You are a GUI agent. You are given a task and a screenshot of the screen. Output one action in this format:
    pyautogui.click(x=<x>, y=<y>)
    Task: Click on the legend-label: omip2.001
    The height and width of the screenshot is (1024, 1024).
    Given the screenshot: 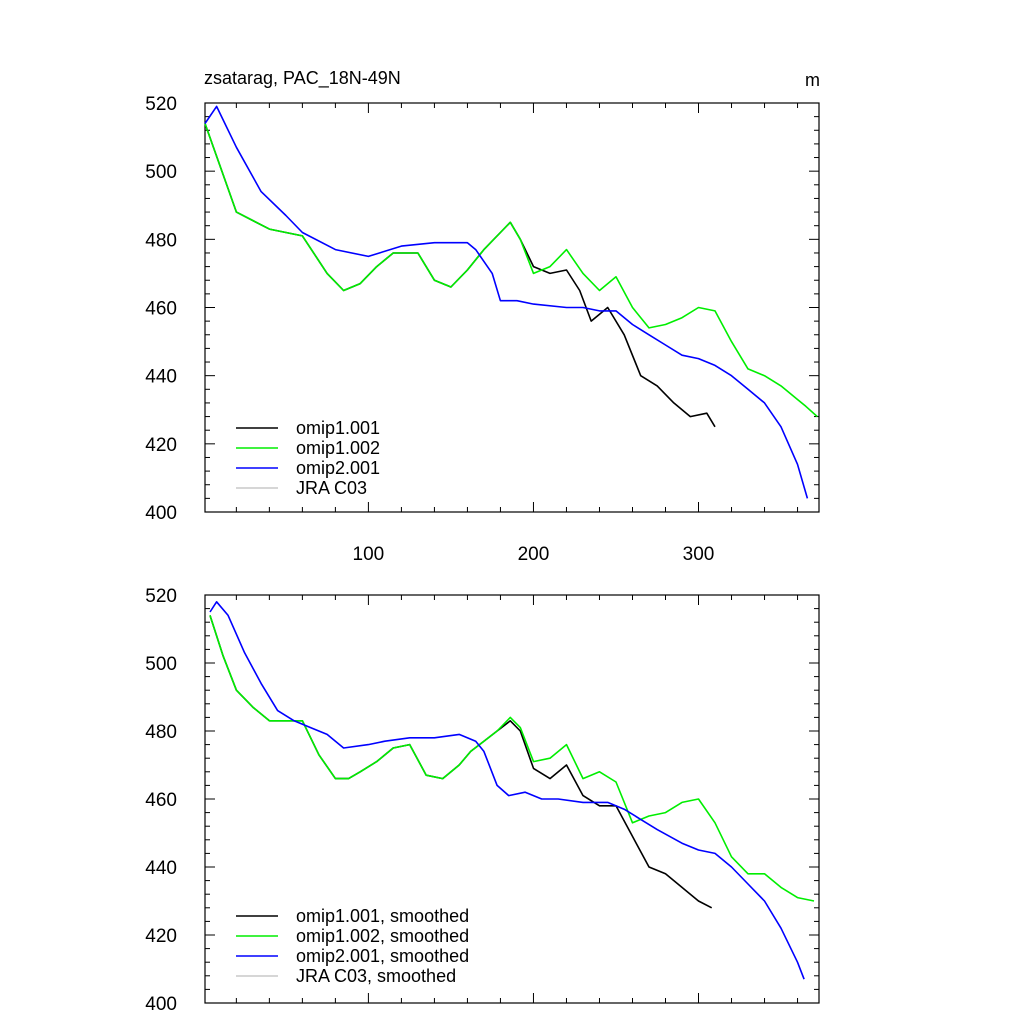 What is the action you would take?
    pyautogui.click(x=338, y=468)
    